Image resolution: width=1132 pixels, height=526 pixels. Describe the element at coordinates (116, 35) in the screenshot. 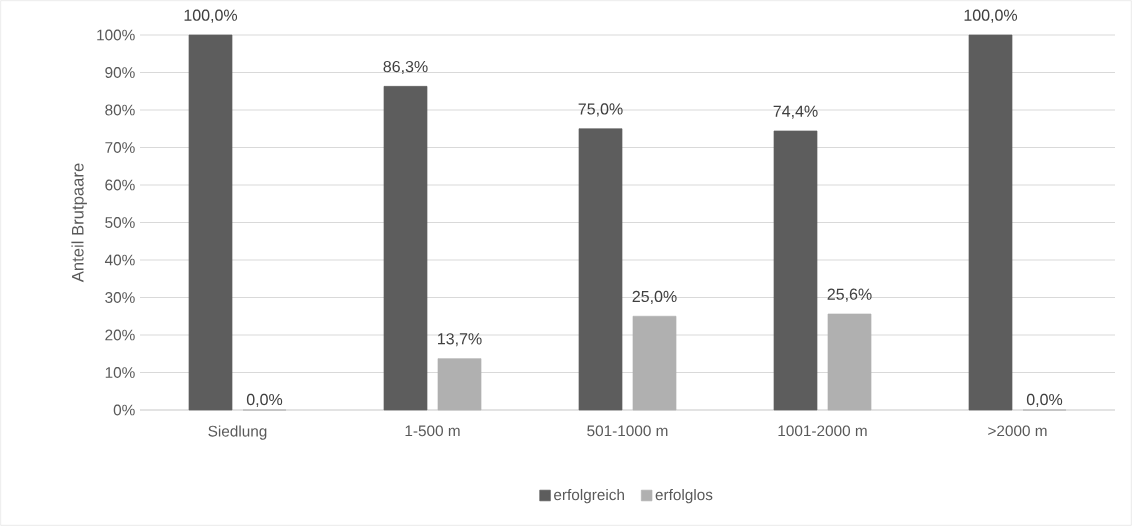

I see `y-tick-label: 100%` at that location.